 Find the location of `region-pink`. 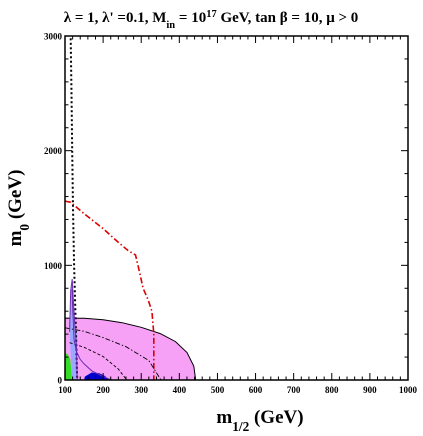

region-pink is located at coordinates (131, 348).